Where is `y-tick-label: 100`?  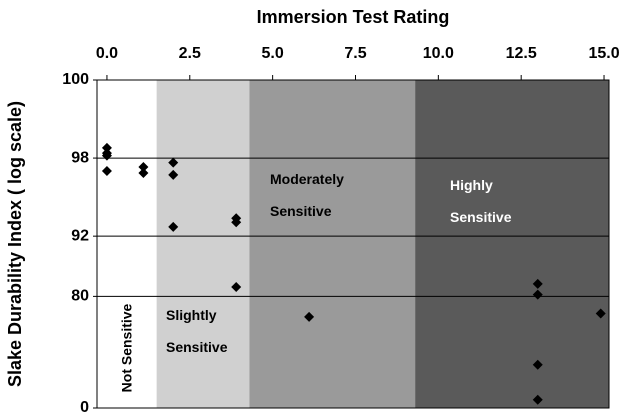 y-tick-label: 100 is located at coordinates (75, 79).